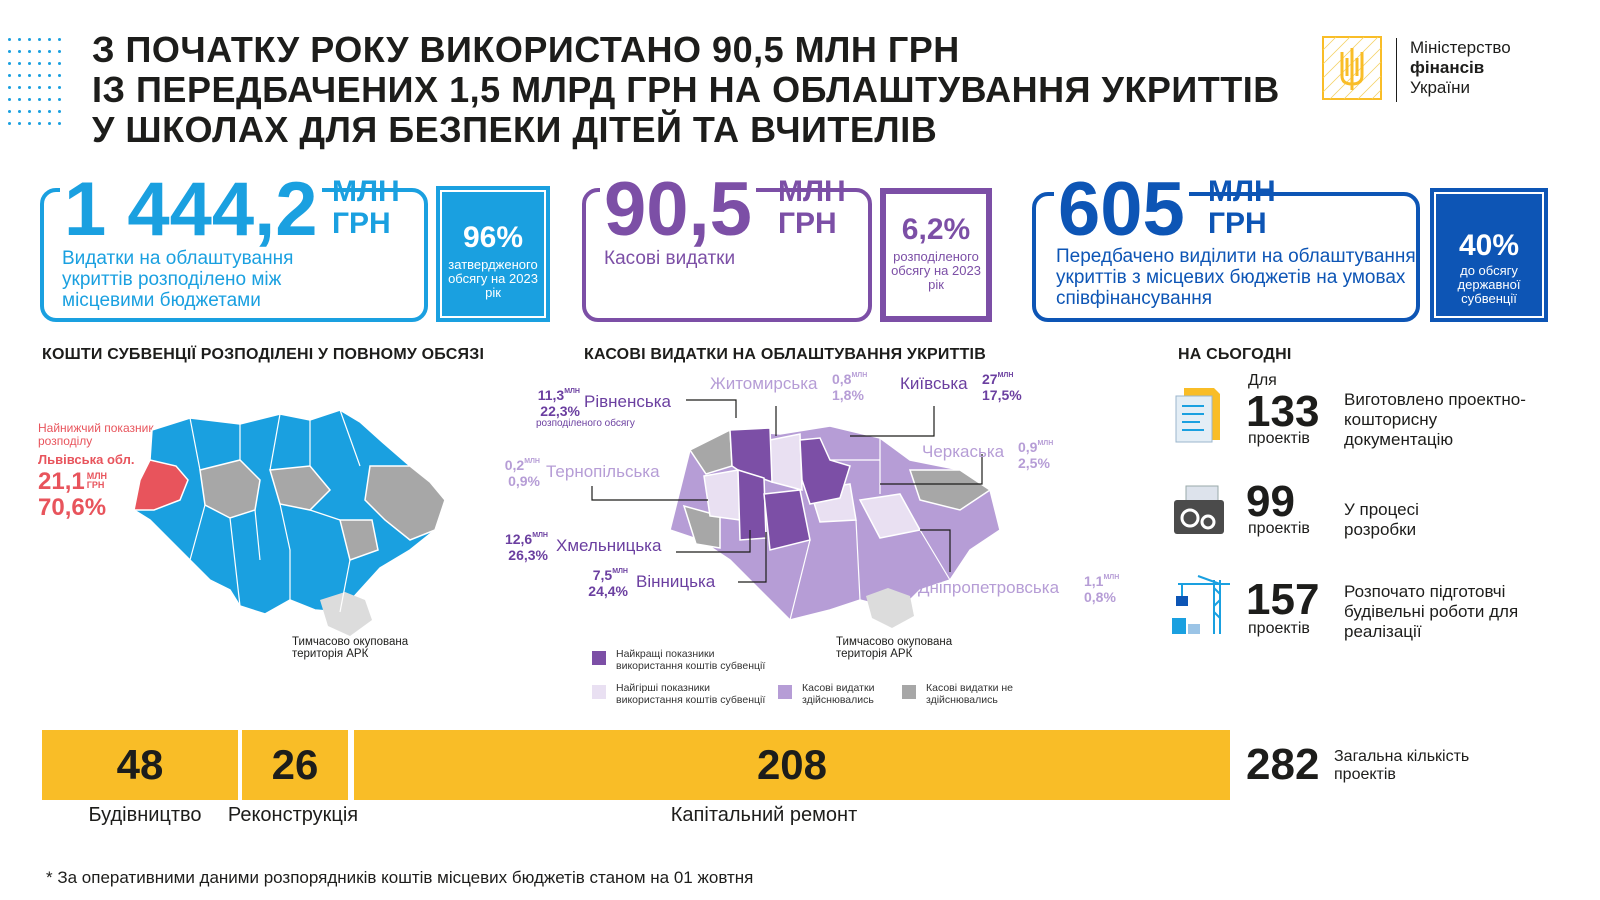  Describe the element at coordinates (161, 485) in the screenshot. I see `map-region-lowest` at that location.